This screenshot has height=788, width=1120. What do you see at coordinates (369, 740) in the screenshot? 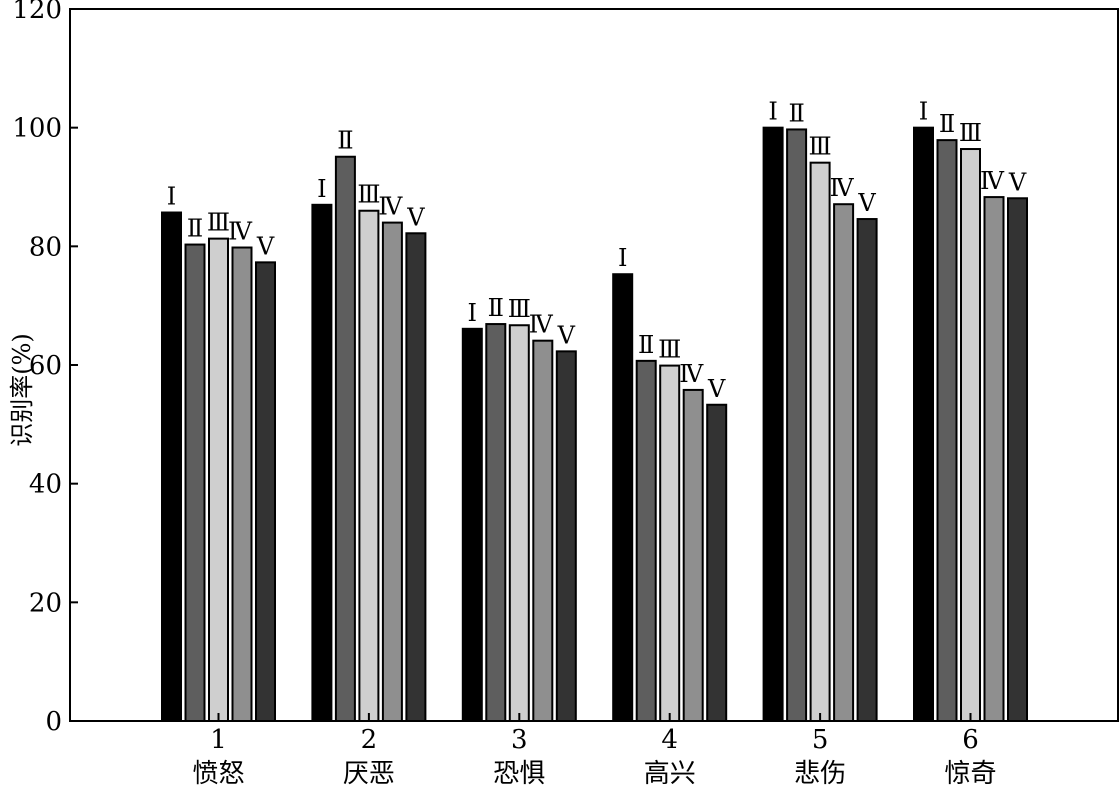
I see `category-number: 2` at bounding box center [369, 740].